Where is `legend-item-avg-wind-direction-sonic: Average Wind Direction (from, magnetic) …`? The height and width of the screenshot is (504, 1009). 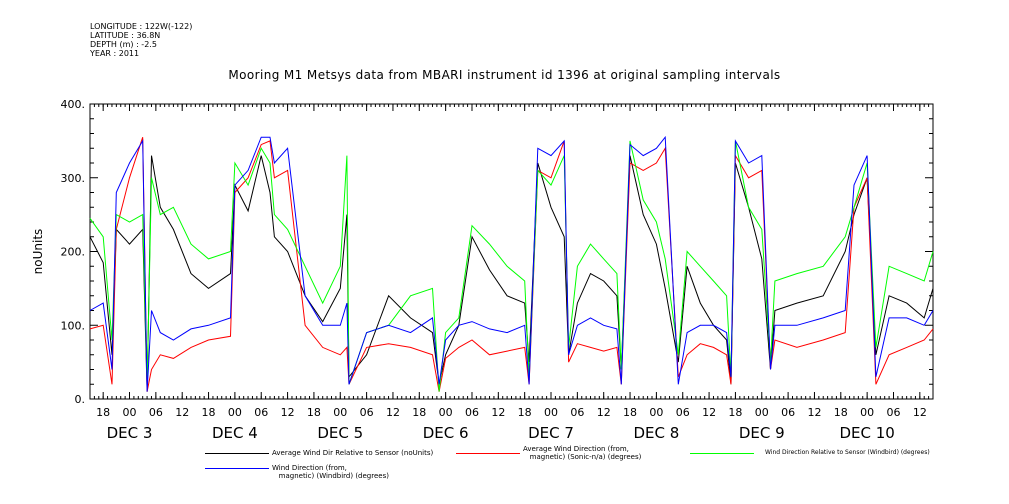 legend-item-avg-wind-direction-sonic: Average Wind Direction (from, magnetic) … is located at coordinates (582, 453).